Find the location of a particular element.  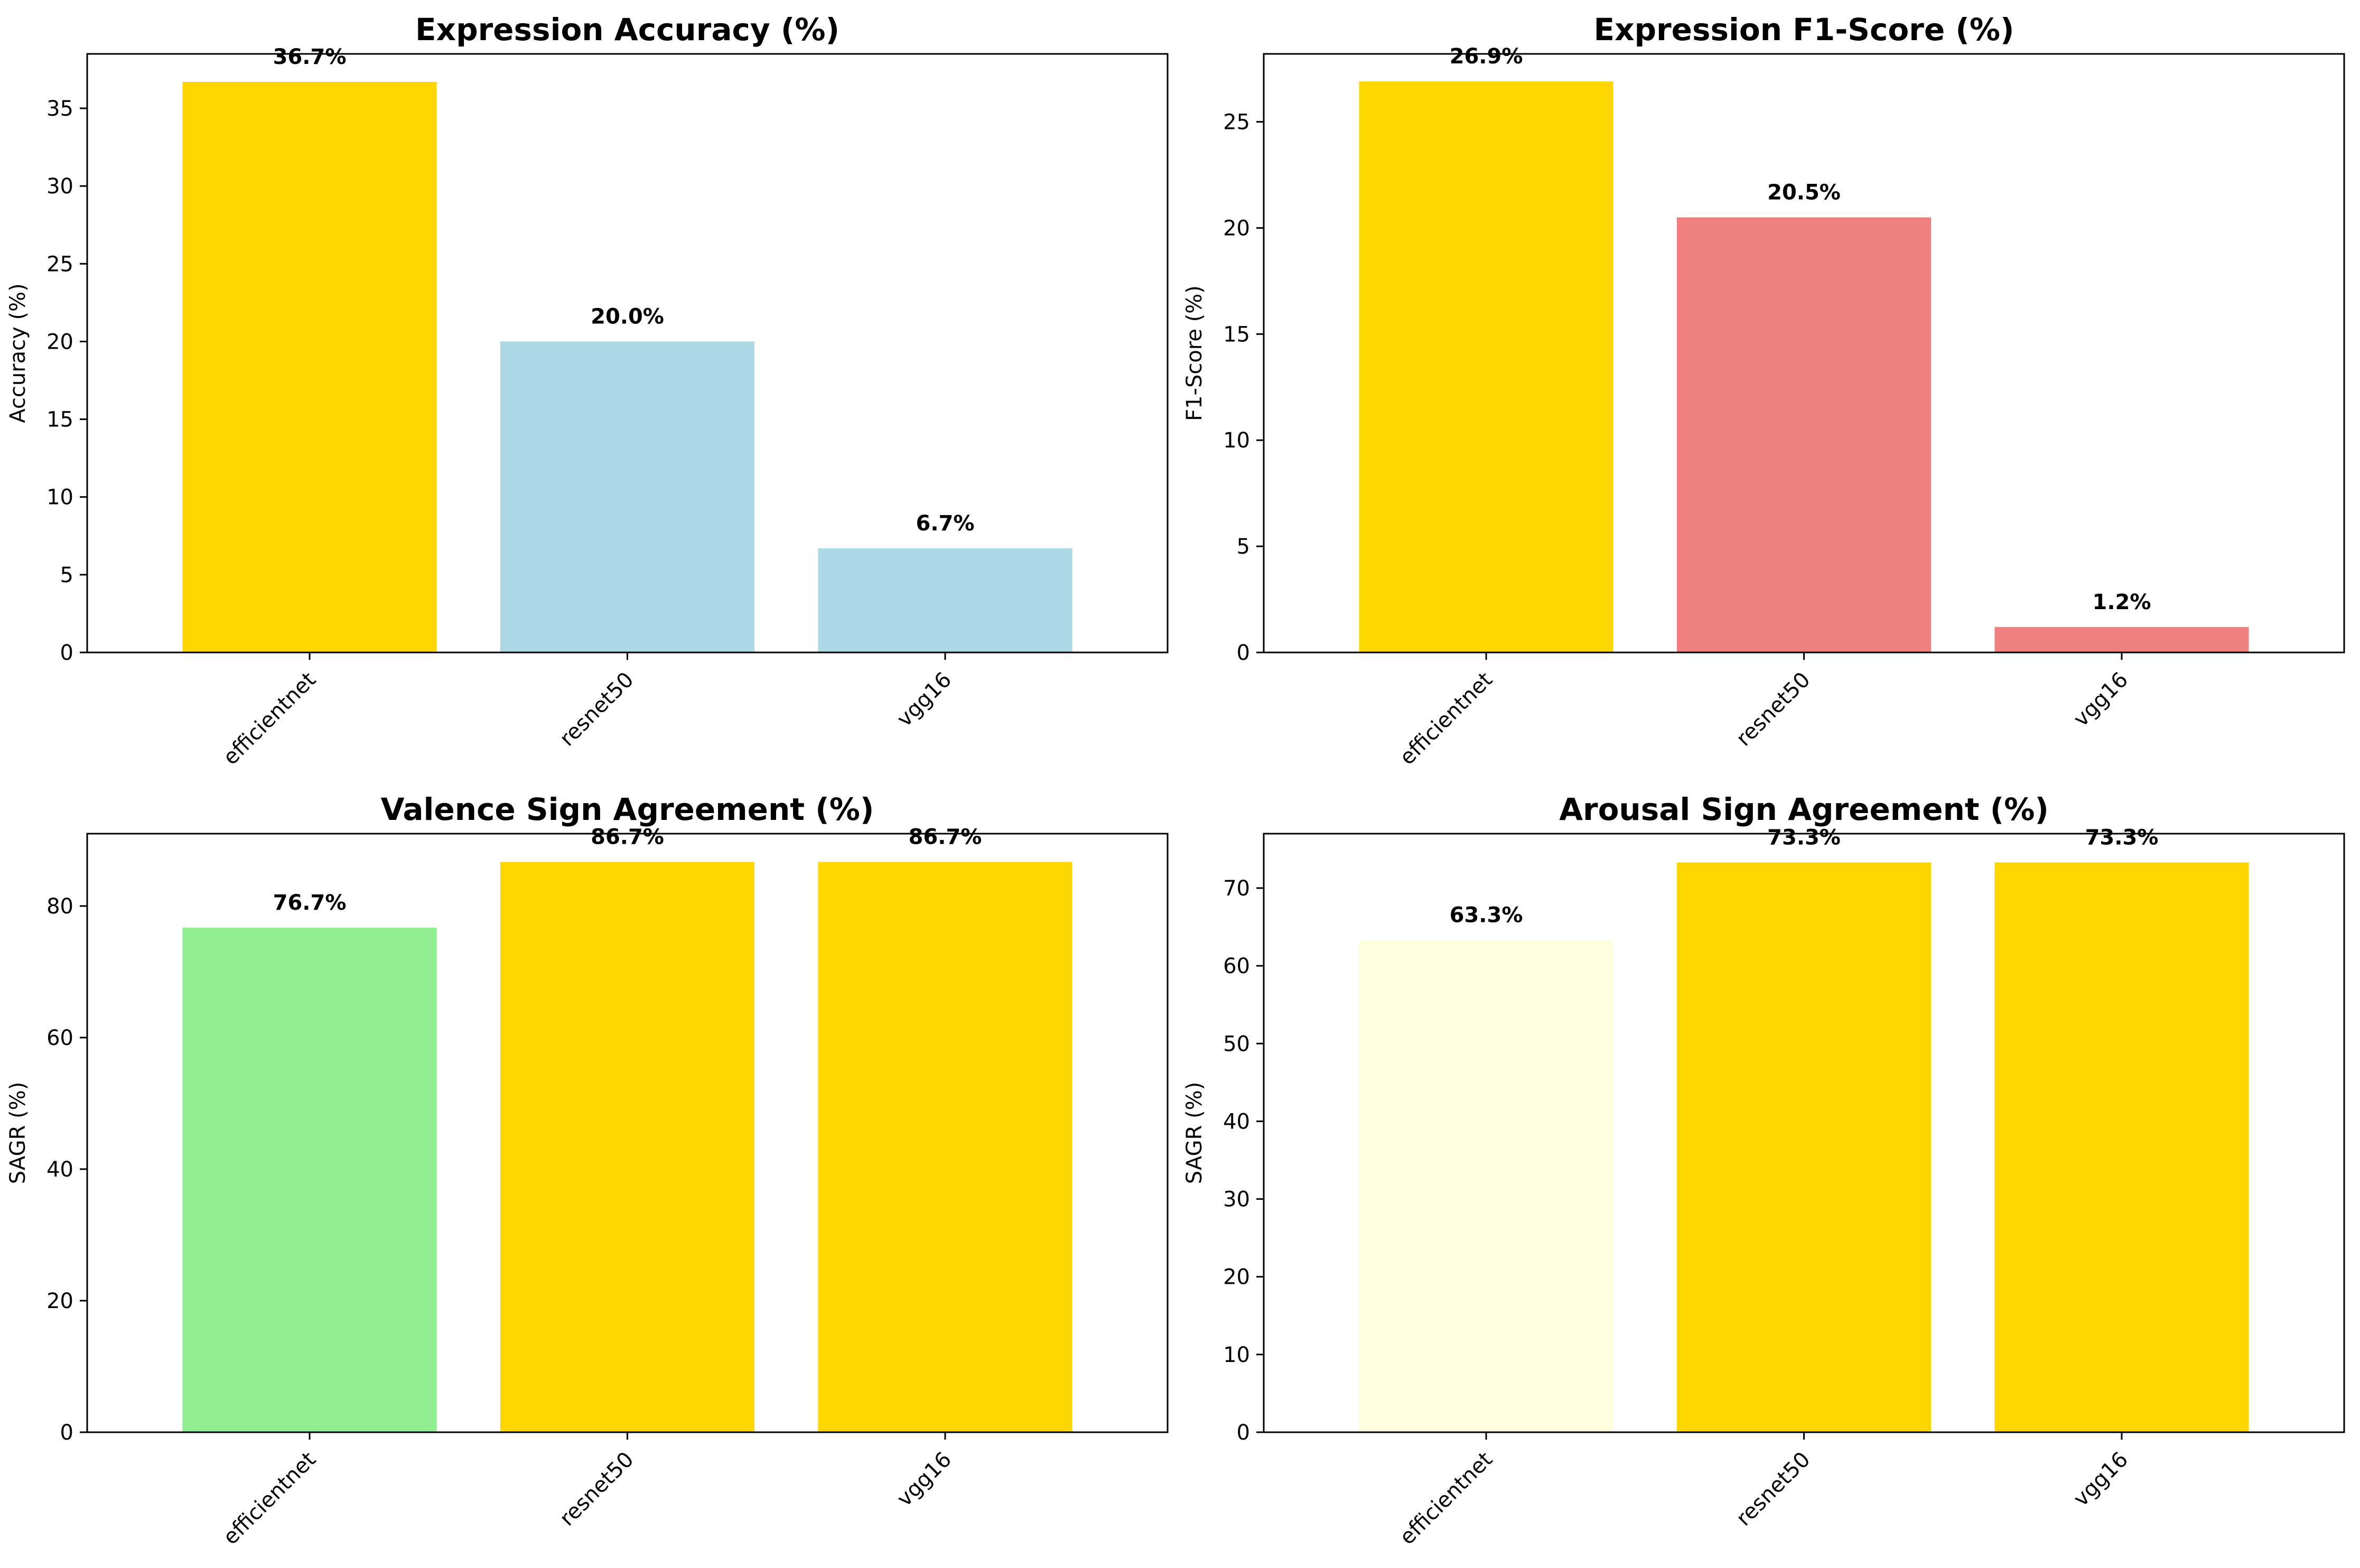

y-tick-label: 50 is located at coordinates (1236, 1044).